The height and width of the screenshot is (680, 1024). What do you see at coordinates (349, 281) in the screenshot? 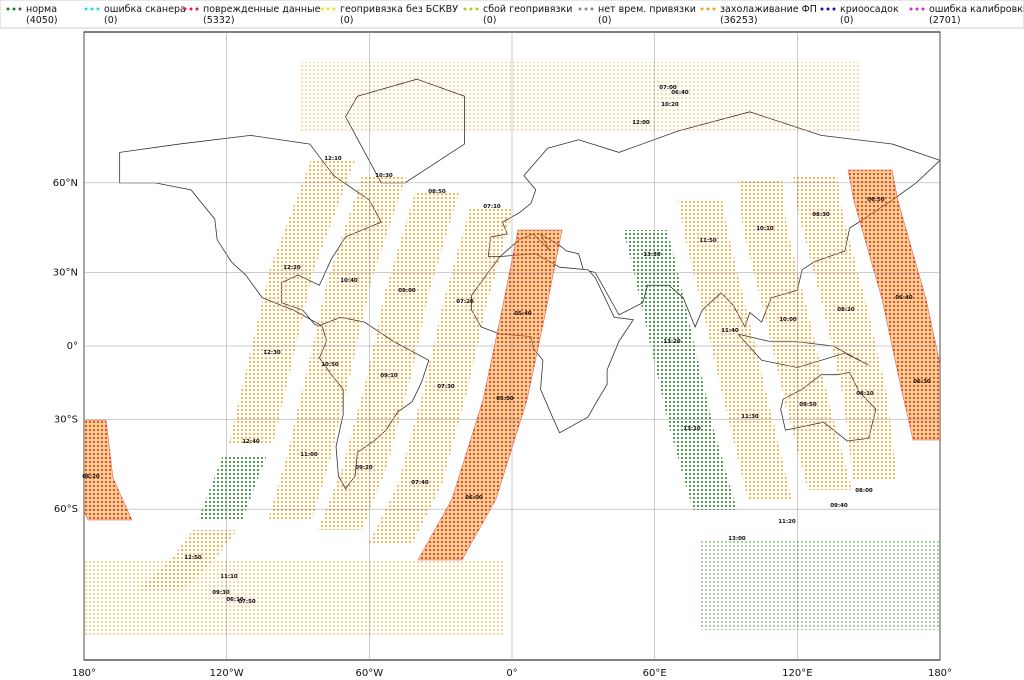
I see `time-label: 10:40` at bounding box center [349, 281].